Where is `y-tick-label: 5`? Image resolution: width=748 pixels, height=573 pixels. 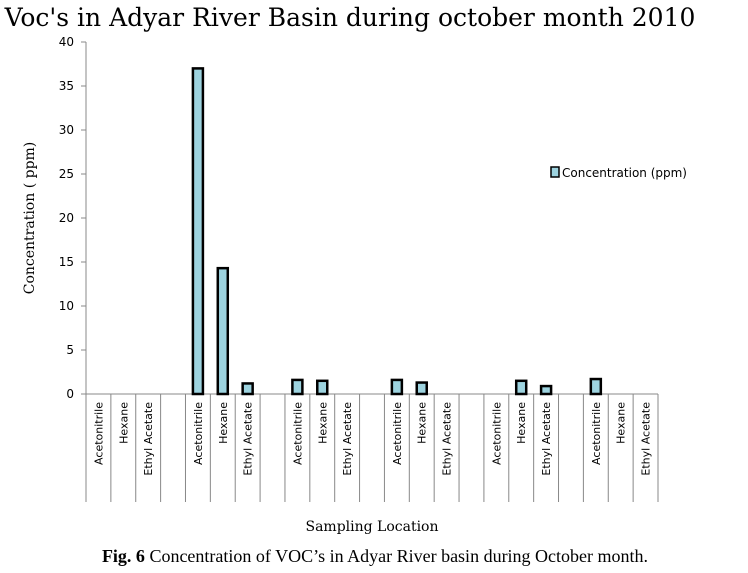 y-tick-label: 5 is located at coordinates (70, 350).